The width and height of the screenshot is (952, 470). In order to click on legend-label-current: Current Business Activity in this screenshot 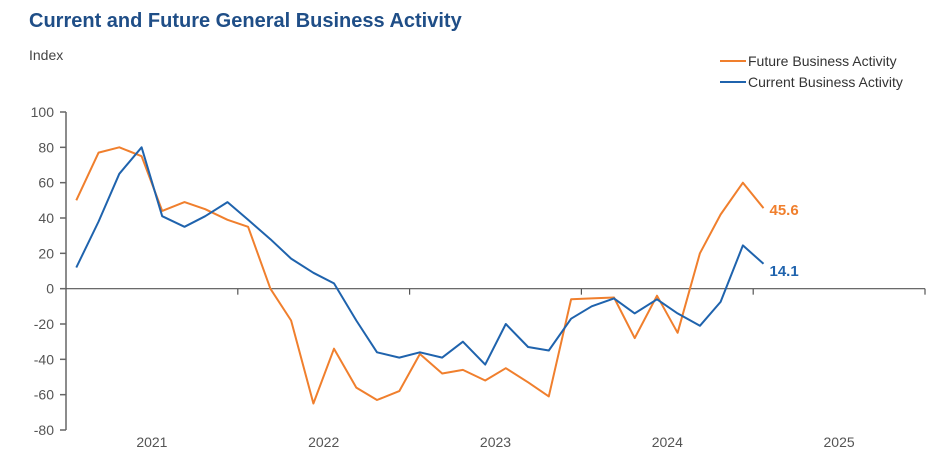, I will do `click(825, 81)`.